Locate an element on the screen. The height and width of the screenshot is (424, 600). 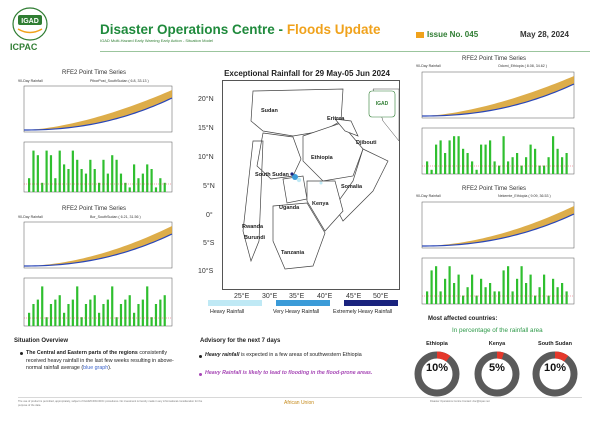
lat-tick: 10°N is located at coordinates (206, 157).